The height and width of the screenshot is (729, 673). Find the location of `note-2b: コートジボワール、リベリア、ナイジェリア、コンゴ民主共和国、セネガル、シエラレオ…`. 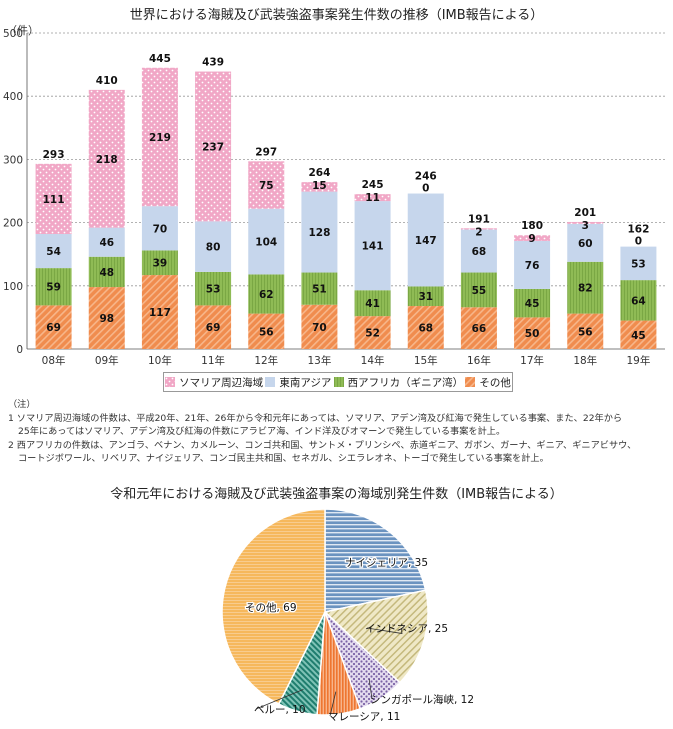

note-2b: コートジボワール、リベリア、ナイジェリア、コンゴ民主共和国、セネガル、シエラレオ… is located at coordinates (283, 458).